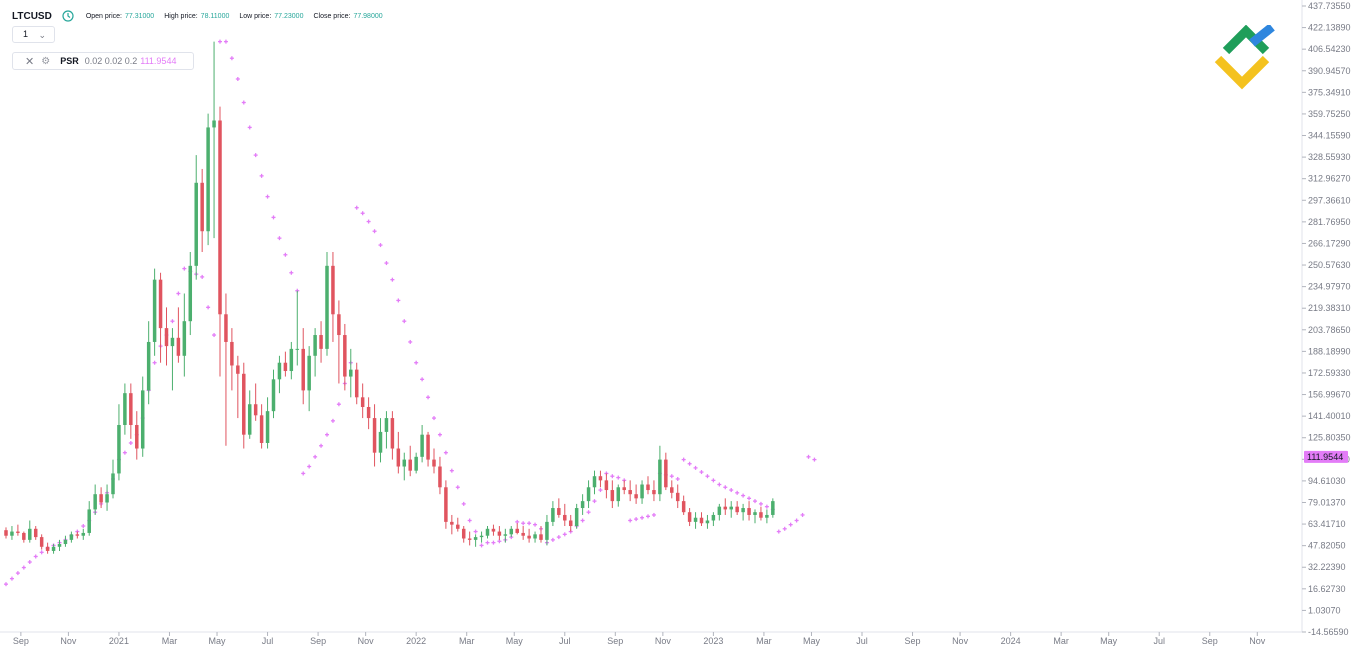 The image size is (1351, 649). What do you see at coordinates (416, 641) in the screenshot?
I see `x-tick-label: 2022` at bounding box center [416, 641].